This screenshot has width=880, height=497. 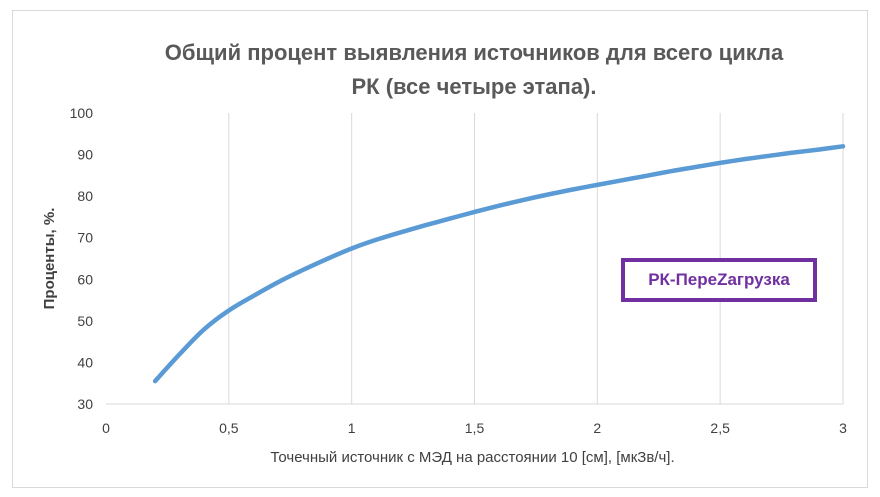 I want to click on x-tick-label-1: 0,5, so click(x=229, y=428).